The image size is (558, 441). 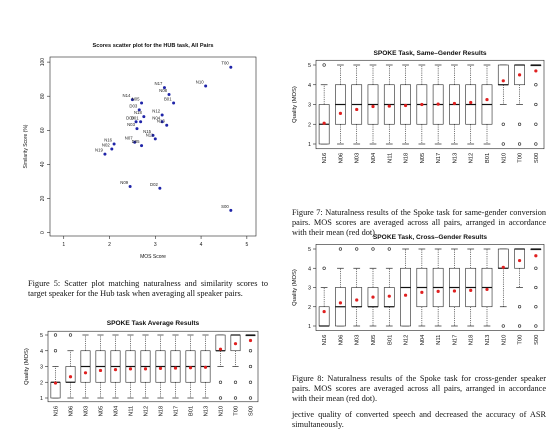 What do you see at coordinates (153, 257) in the screenshot?
I see `x-axis-label: MOS Score` at bounding box center [153, 257].